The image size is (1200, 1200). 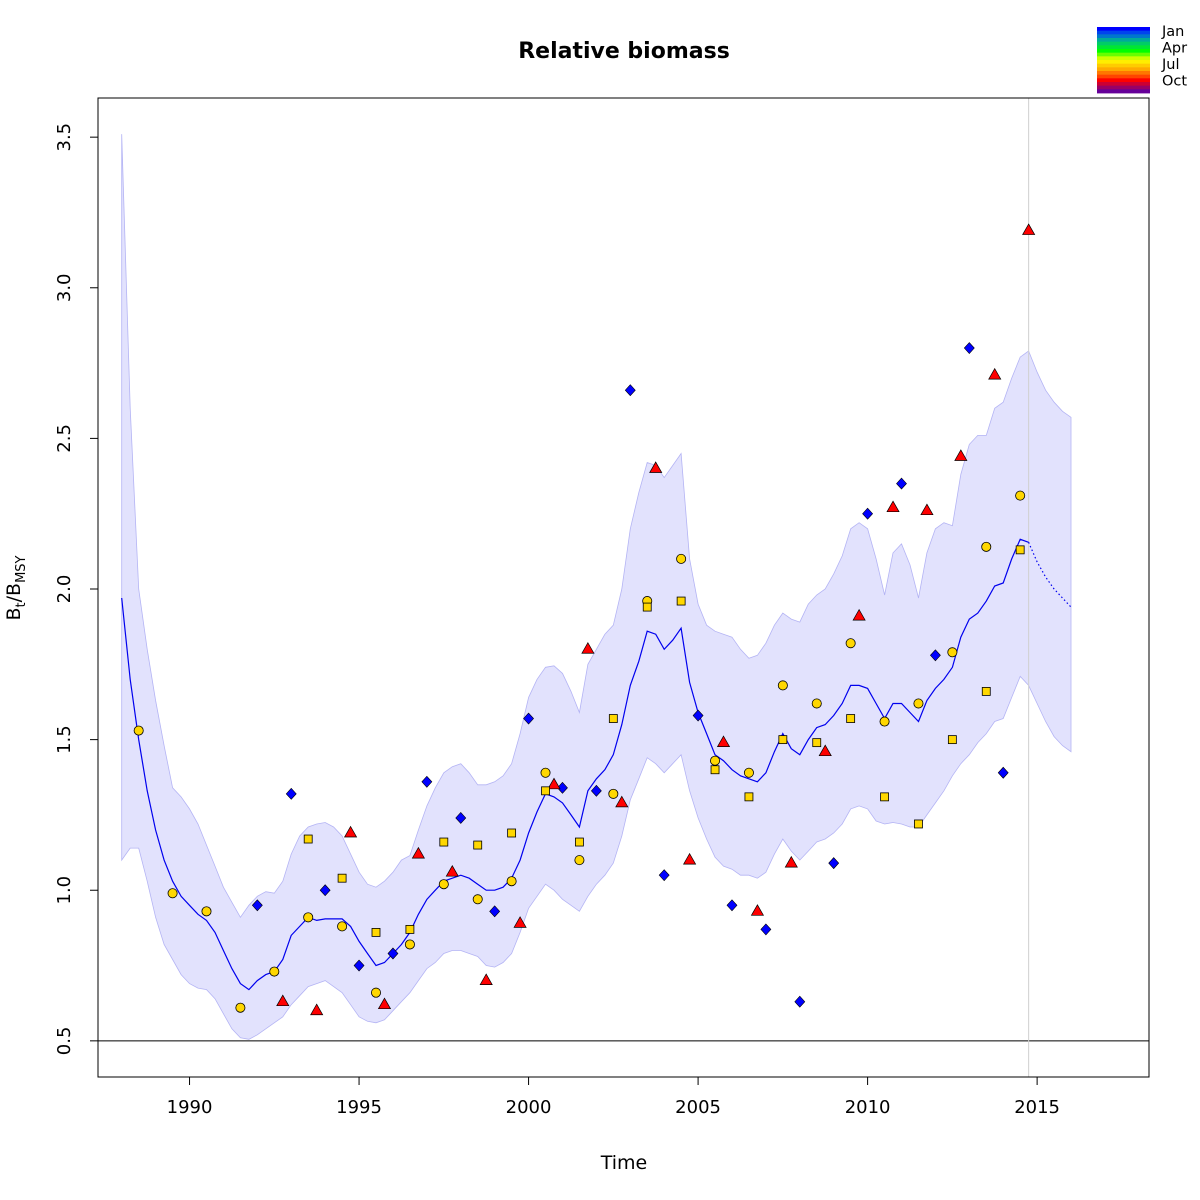 I want to click on legend-label: Oct, so click(x=1174, y=82).